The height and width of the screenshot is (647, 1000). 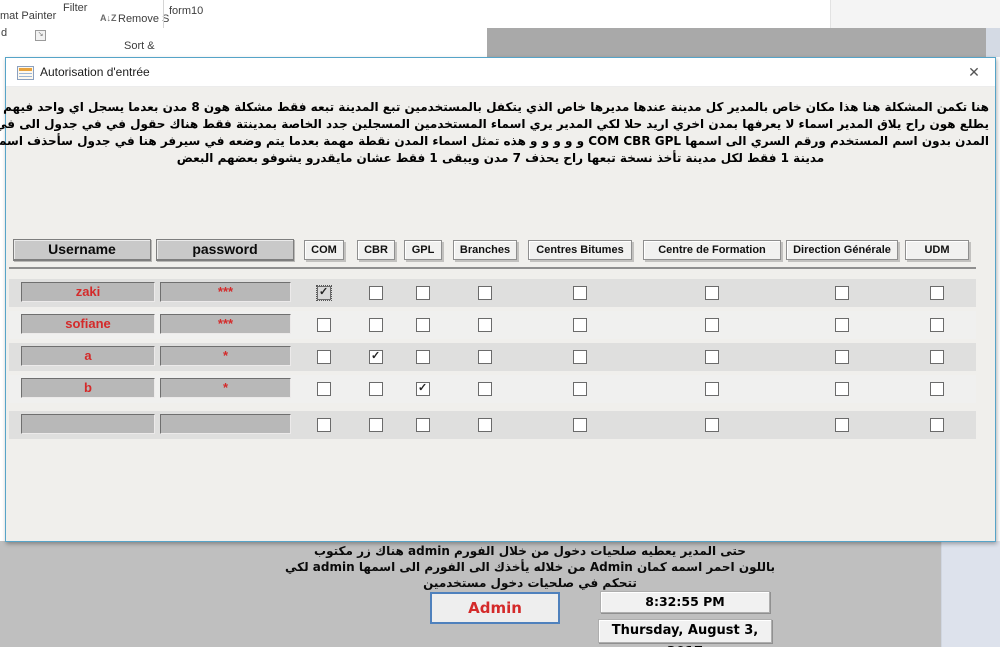 I want to click on workspace-edge, so click(x=993, y=42).